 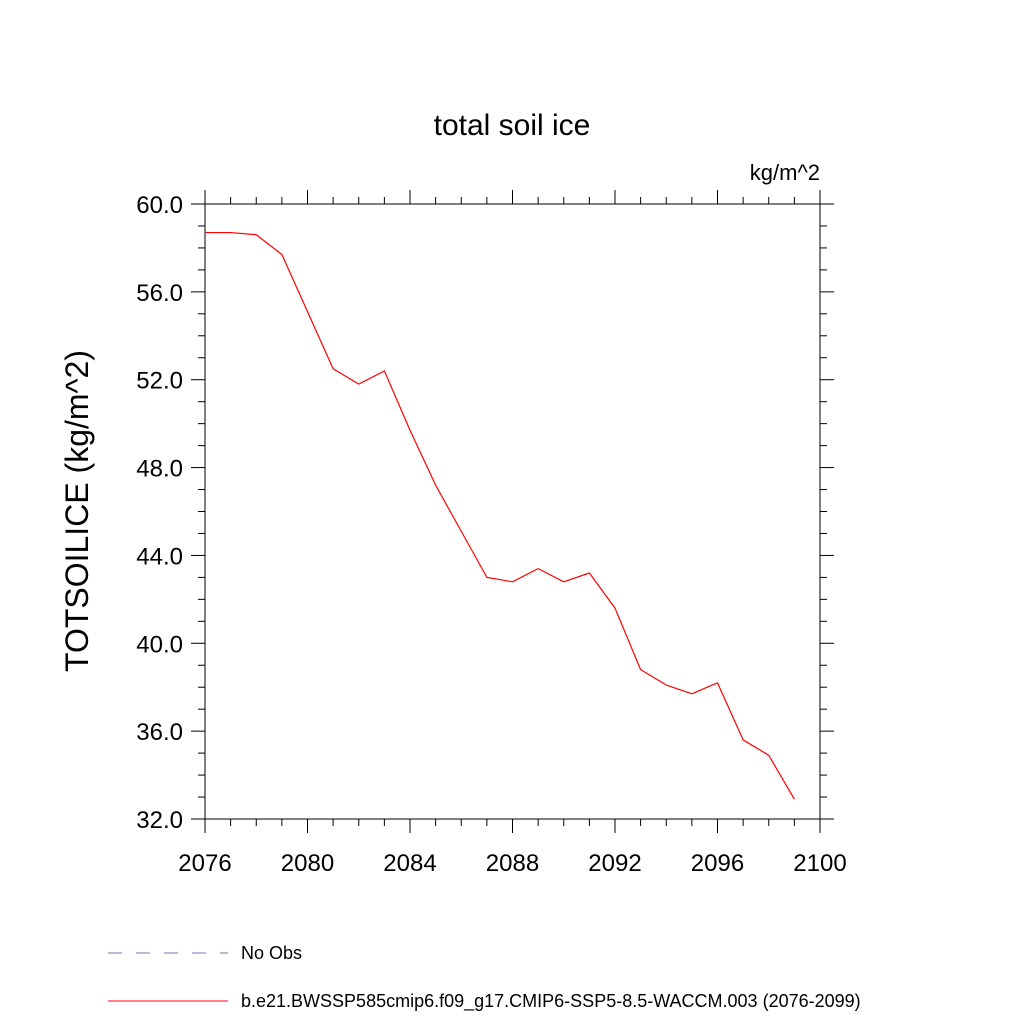 What do you see at coordinates (614, 863) in the screenshot?
I see `x-tick-label: 2092` at bounding box center [614, 863].